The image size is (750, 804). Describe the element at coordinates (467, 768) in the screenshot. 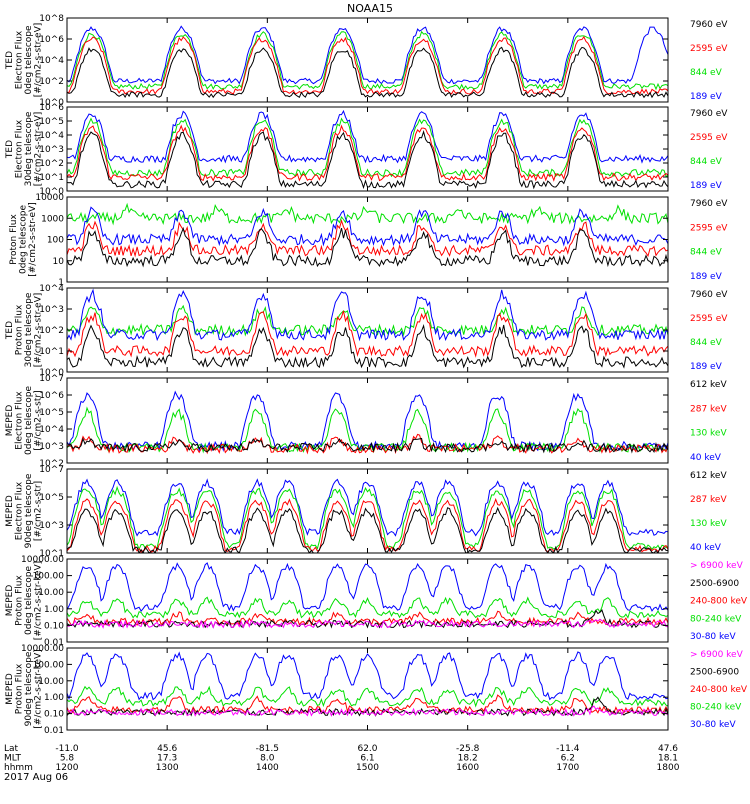

I see `x-tick-label: 1600` at that location.